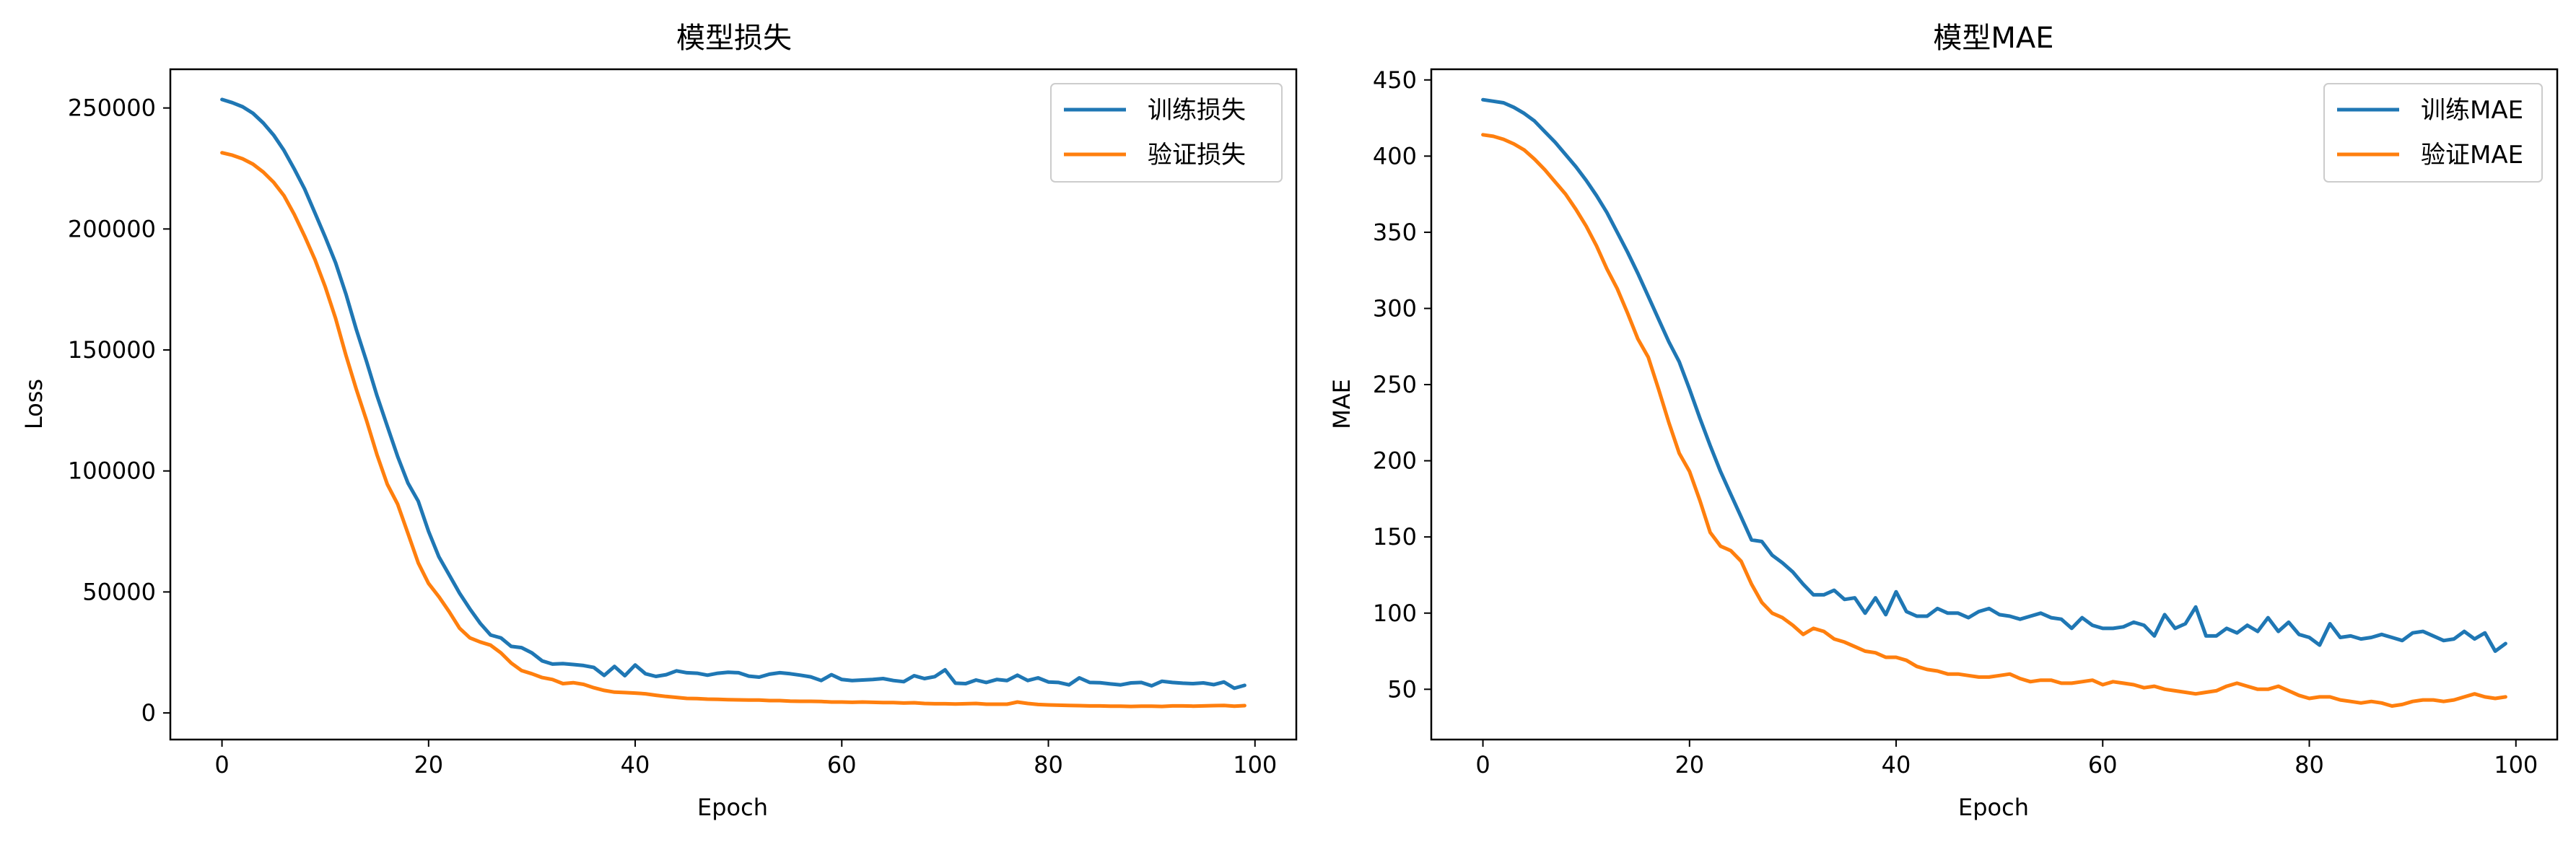 The image size is (2576, 842). Describe the element at coordinates (1395, 537) in the screenshot. I see `mae-y-tick-label: 150` at that location.